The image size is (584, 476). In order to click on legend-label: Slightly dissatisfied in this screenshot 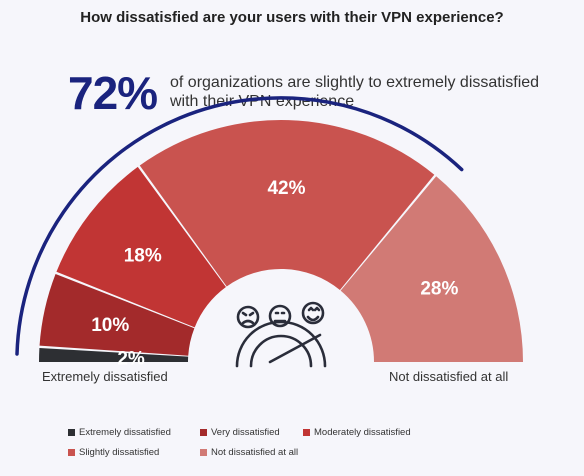, I will do `click(119, 452)`.